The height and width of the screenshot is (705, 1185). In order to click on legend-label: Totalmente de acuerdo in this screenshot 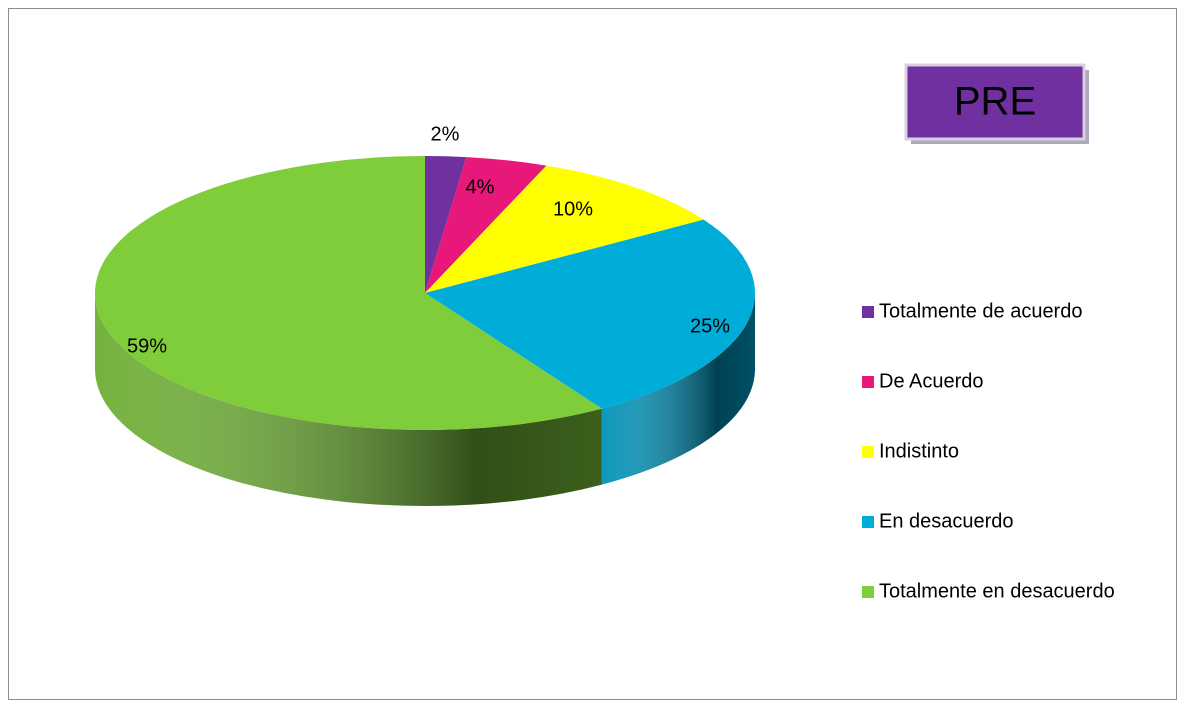, I will do `click(980, 311)`.